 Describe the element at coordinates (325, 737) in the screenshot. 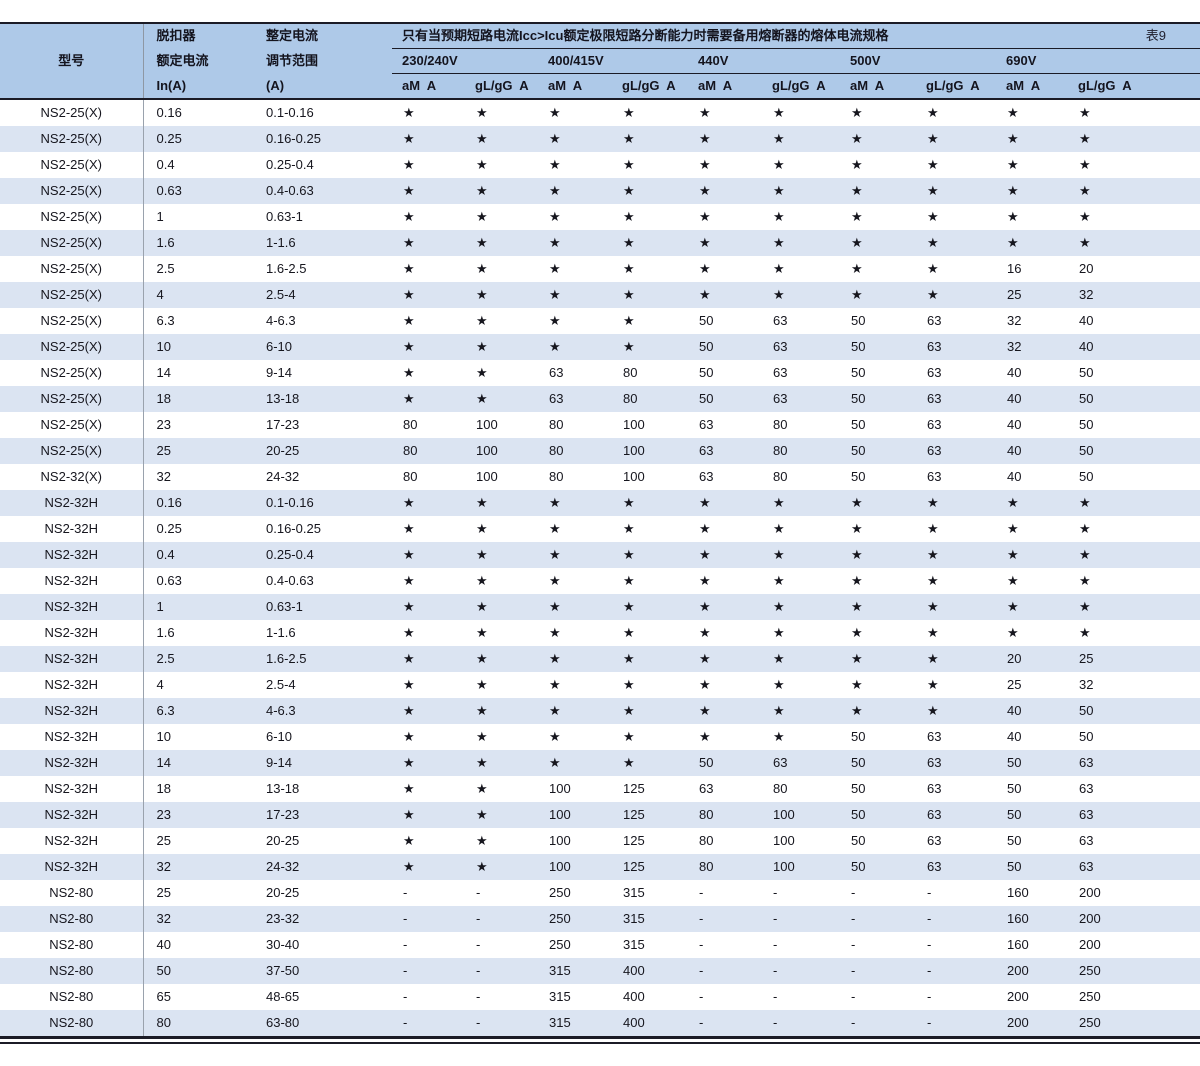

I see `cell-adjust-range: 6-10` at that location.